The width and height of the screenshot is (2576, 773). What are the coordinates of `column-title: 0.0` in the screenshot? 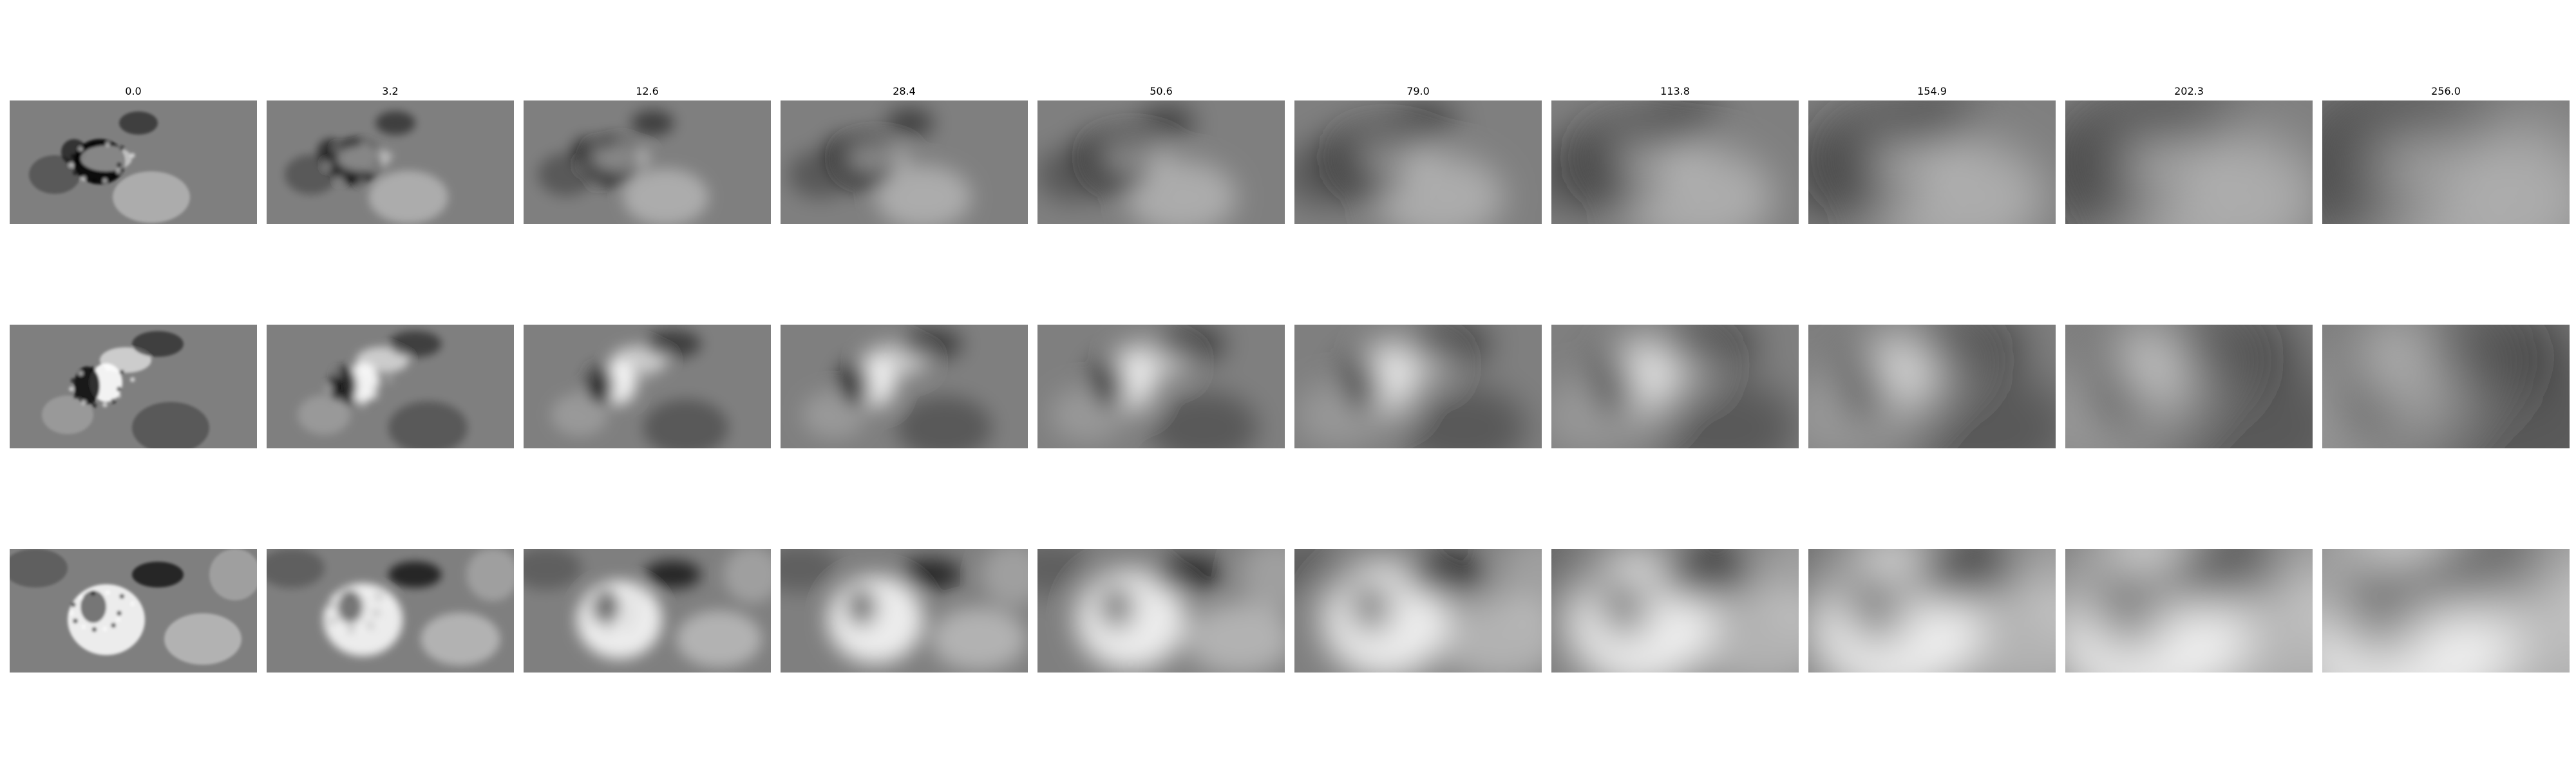 It's located at (133, 91).